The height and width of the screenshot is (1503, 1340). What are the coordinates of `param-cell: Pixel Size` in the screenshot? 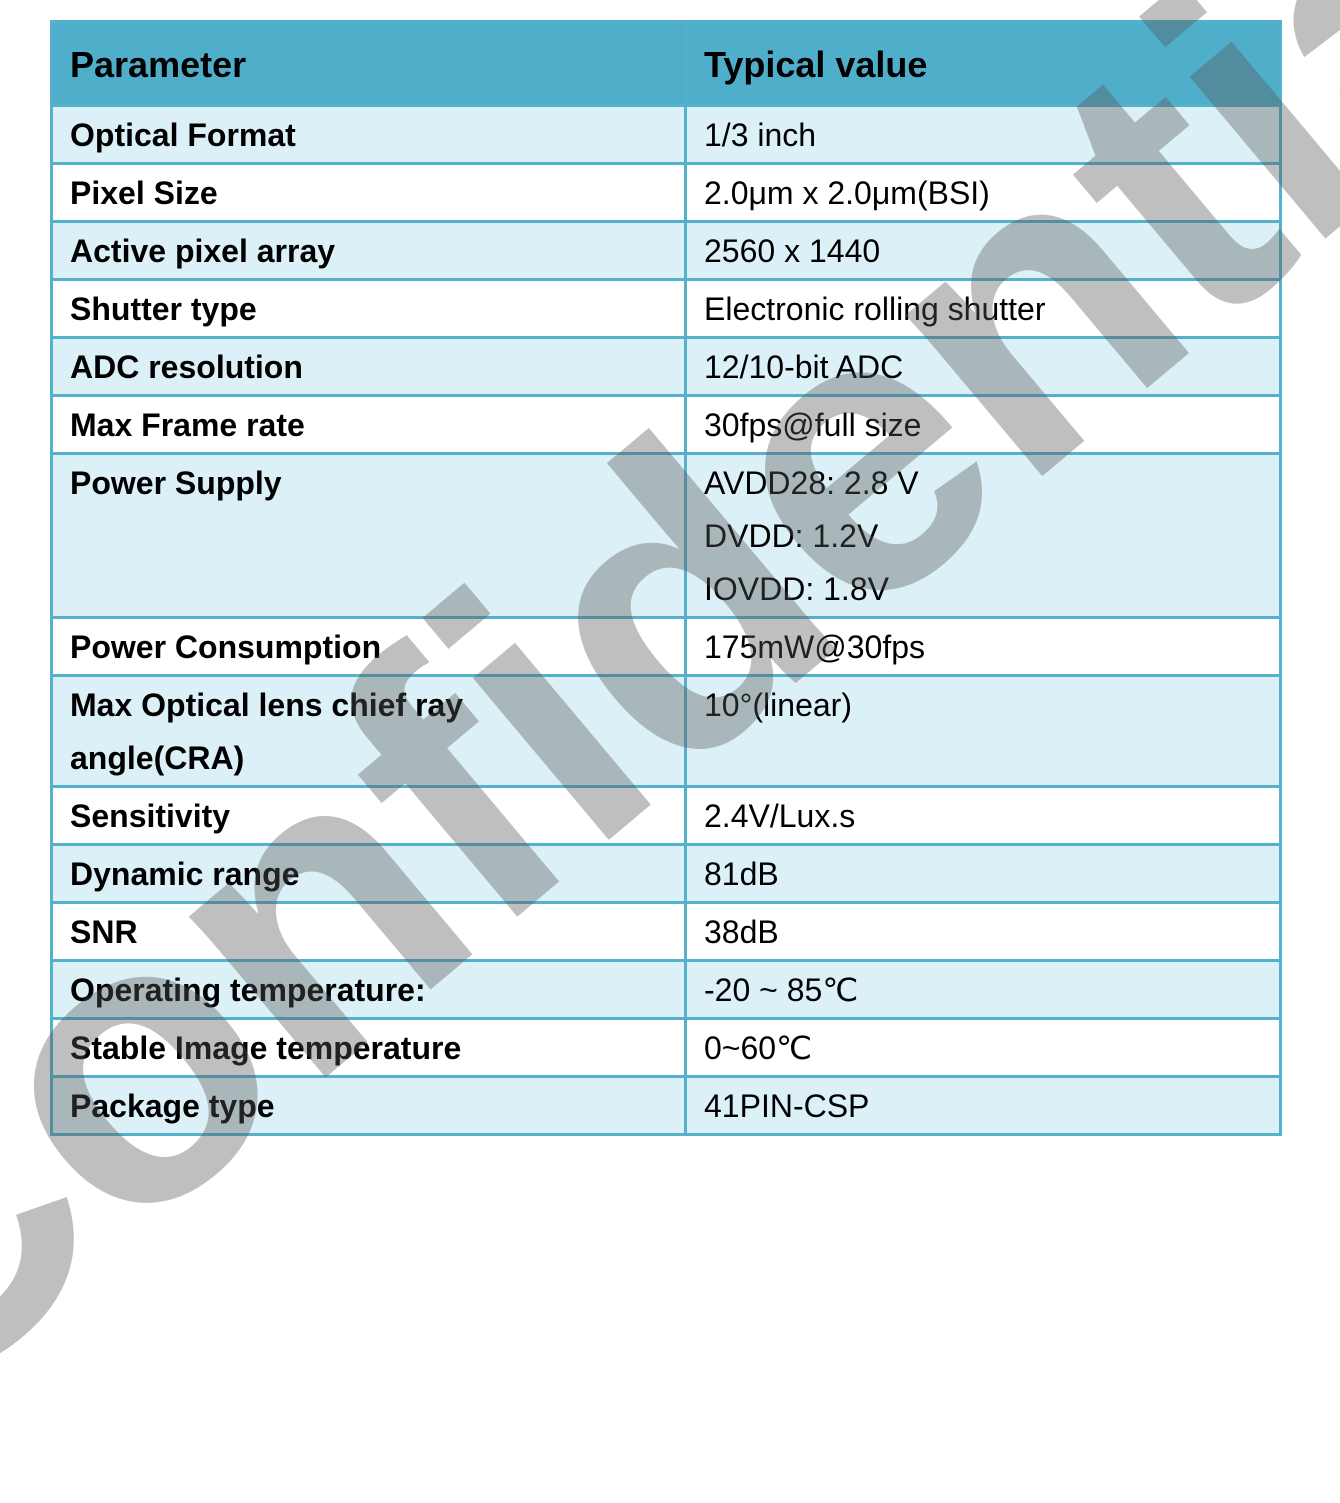 It's located at (368, 192).